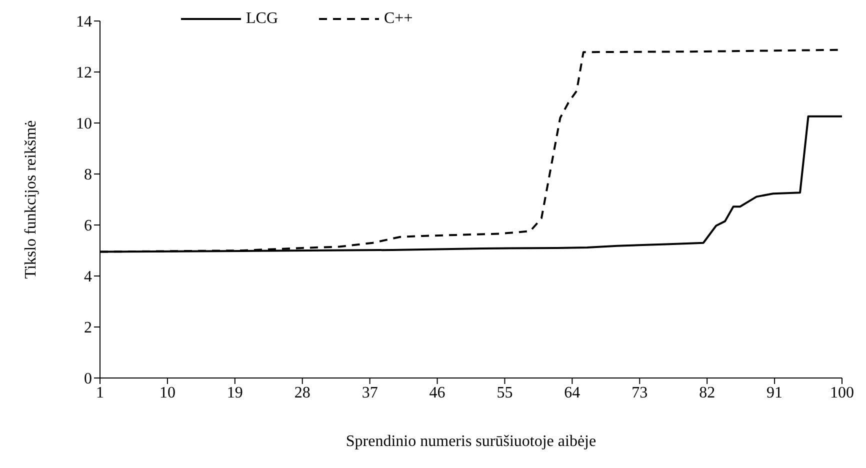 This screenshot has width=866, height=468. I want to click on y-tick-label: 14, so click(84, 22).